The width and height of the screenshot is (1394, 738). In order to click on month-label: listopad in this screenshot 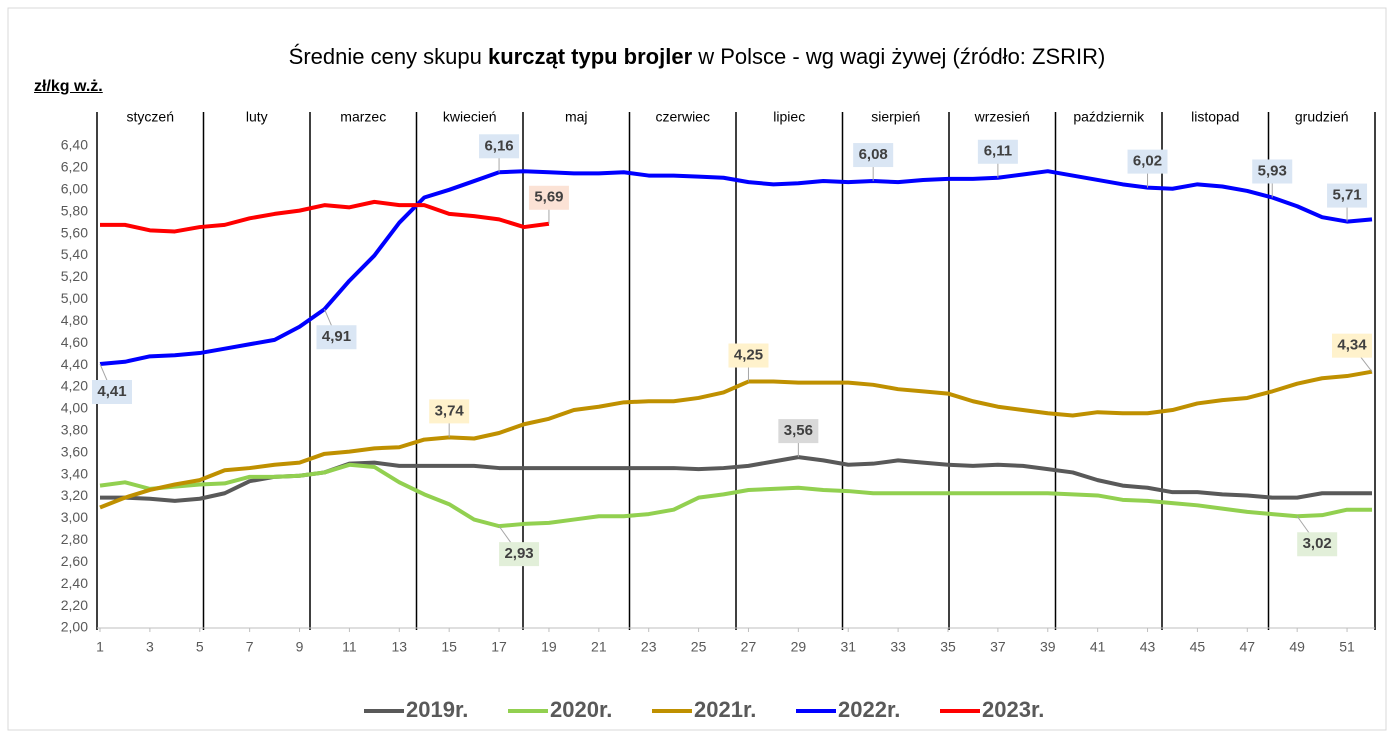, I will do `click(1215, 117)`.